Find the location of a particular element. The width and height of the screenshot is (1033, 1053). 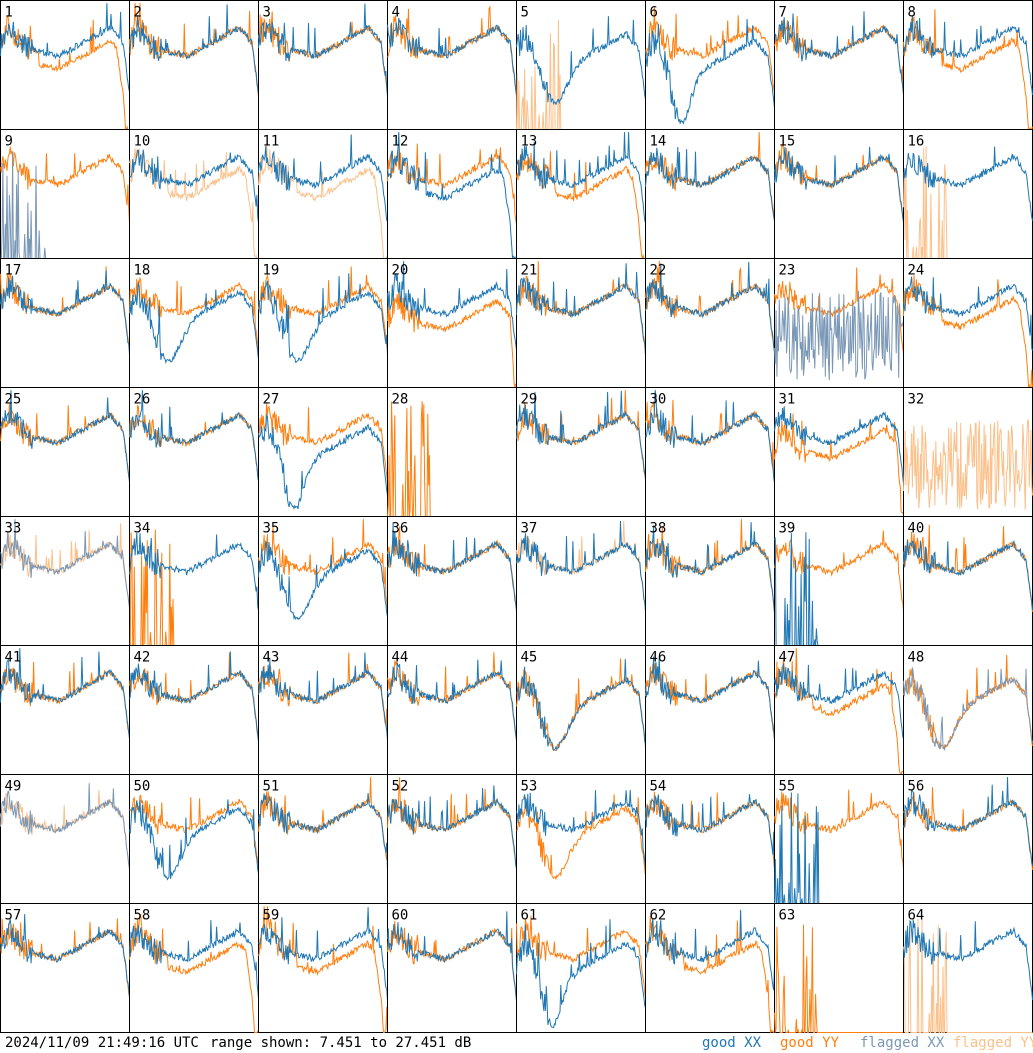

panel-label: 55 is located at coordinates (787, 787).